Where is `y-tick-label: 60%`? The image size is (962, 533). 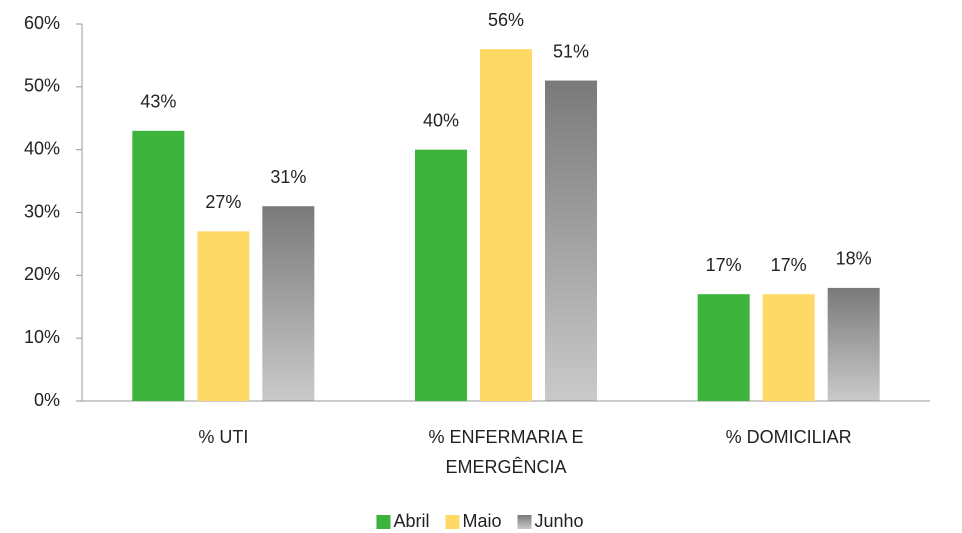
y-tick-label: 60% is located at coordinates (42, 23).